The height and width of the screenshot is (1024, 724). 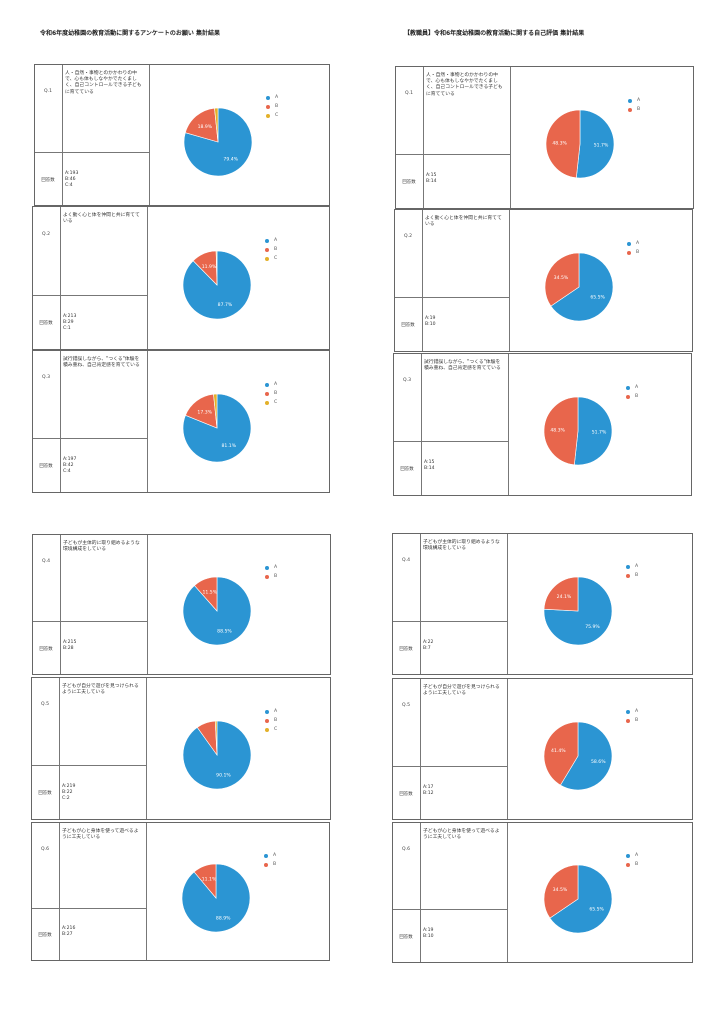 I want to click on pie-slice-label: 81.1%, so click(x=229, y=446).